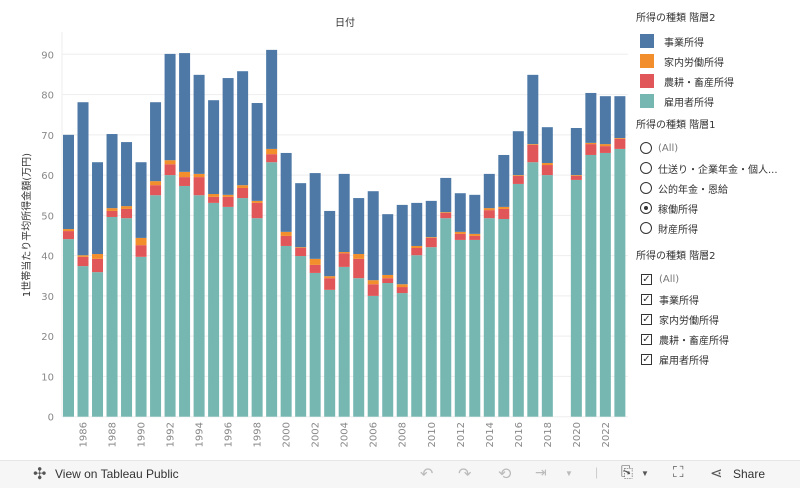 This screenshot has height=488, width=800. What do you see at coordinates (718, 148) in the screenshot?
I see `radio-option: (All)` at bounding box center [718, 148].